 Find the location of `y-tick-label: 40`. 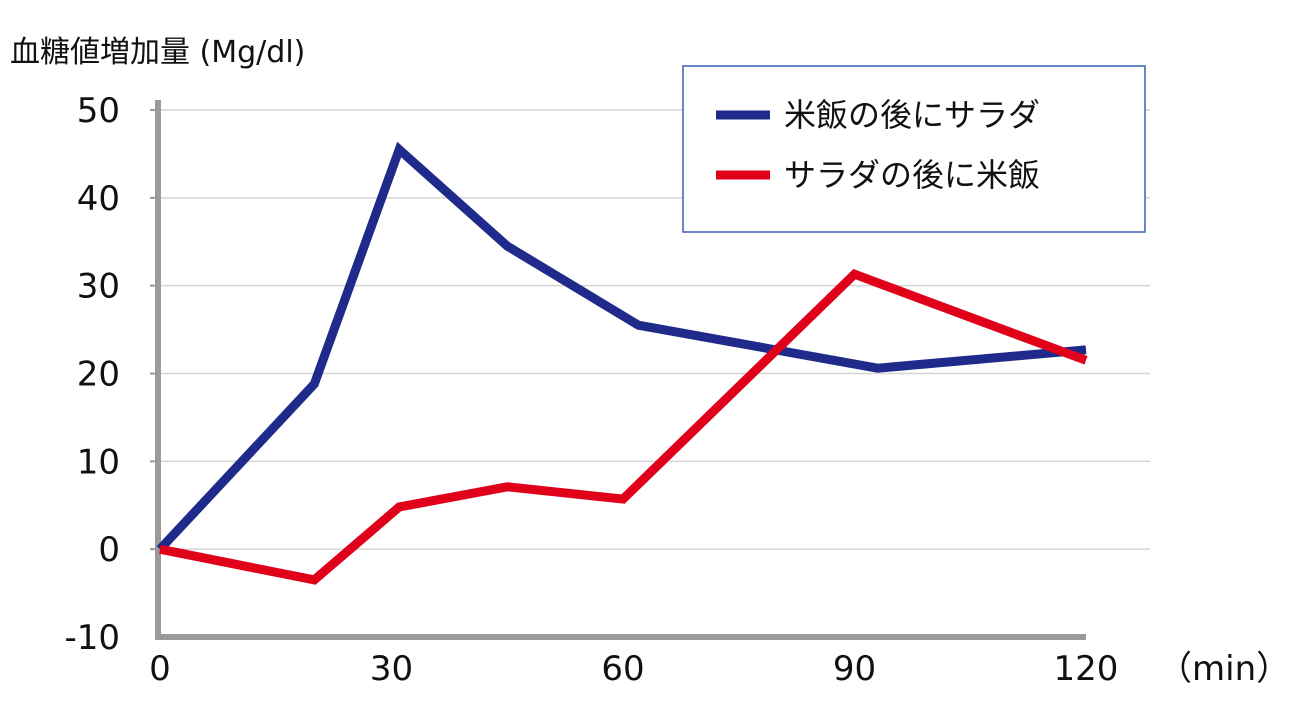

y-tick-label: 40 is located at coordinates (98, 199).